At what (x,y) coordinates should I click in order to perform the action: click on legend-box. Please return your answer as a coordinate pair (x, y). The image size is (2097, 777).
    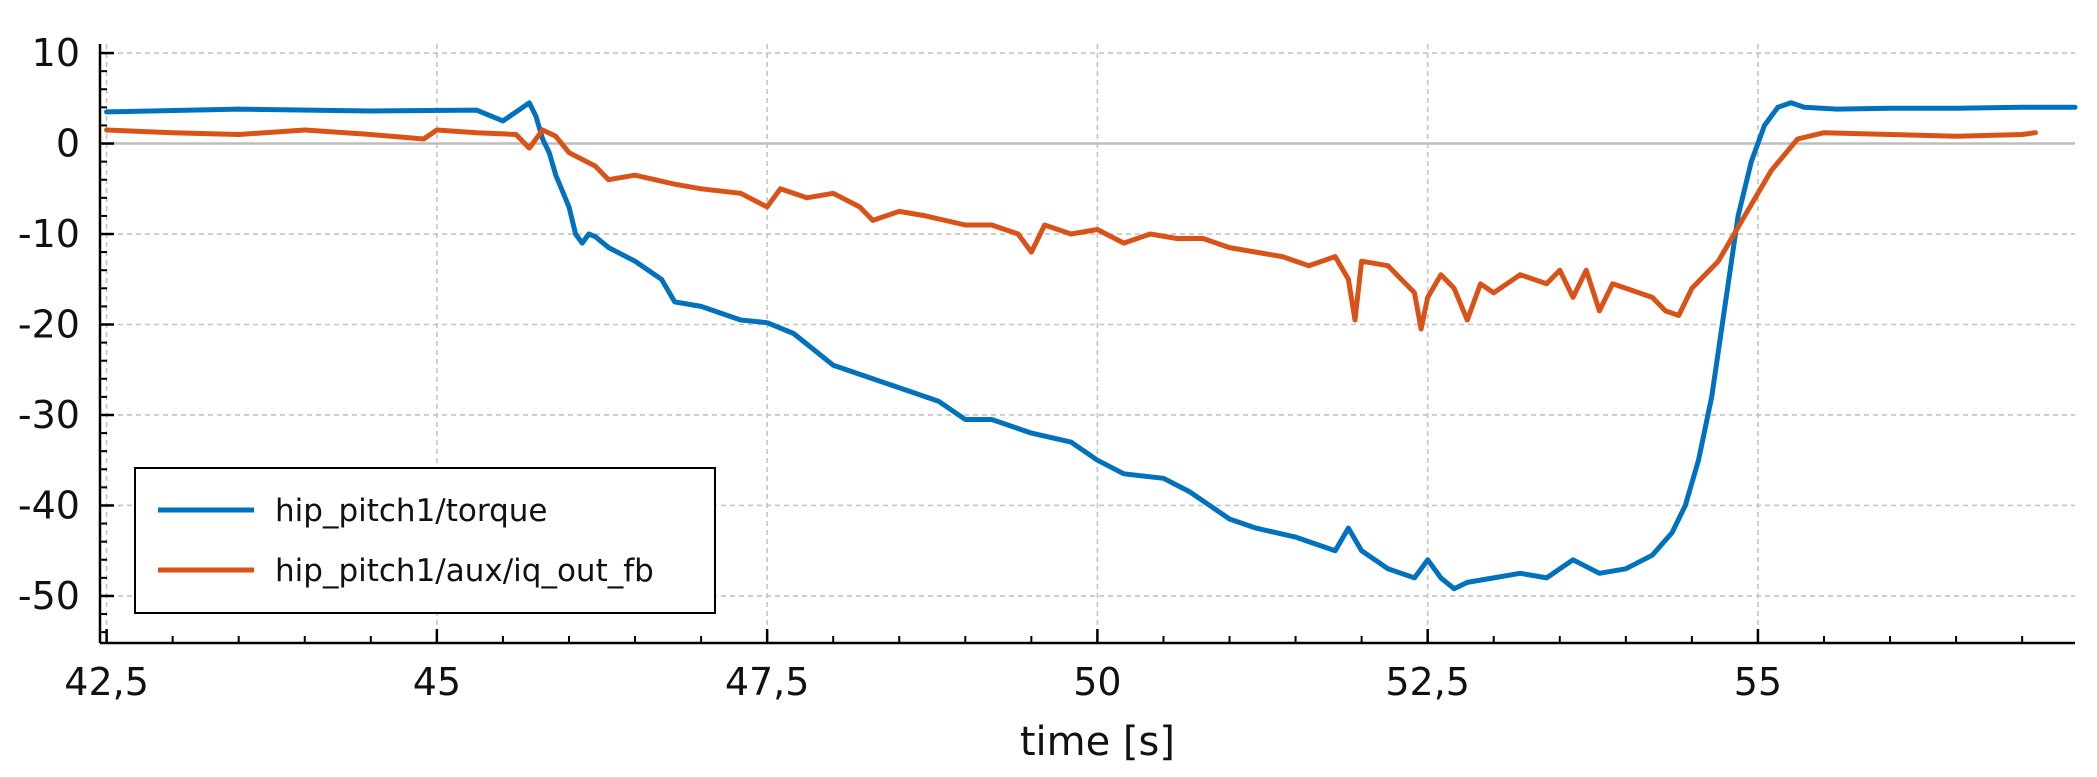
    Looking at the image, I should click on (425, 540).